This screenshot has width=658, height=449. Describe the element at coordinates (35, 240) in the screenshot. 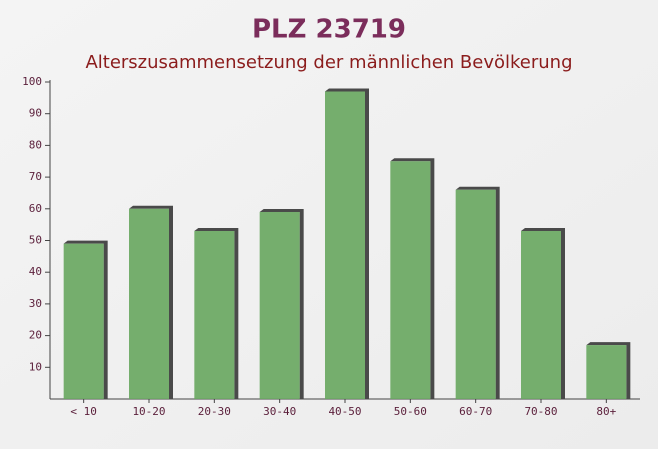

I see `y-tick-label: 50` at that location.